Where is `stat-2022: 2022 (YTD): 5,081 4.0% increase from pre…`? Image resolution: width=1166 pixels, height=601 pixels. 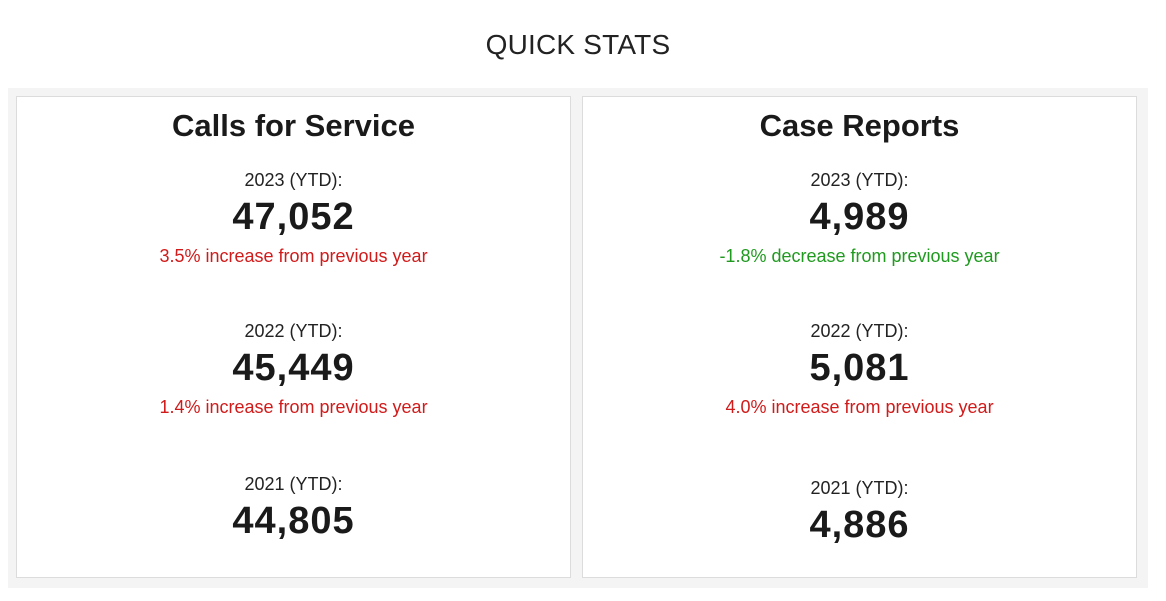
stat-2022: 2022 (YTD): 5,081 4.0% increase from pre… is located at coordinates (859, 369).